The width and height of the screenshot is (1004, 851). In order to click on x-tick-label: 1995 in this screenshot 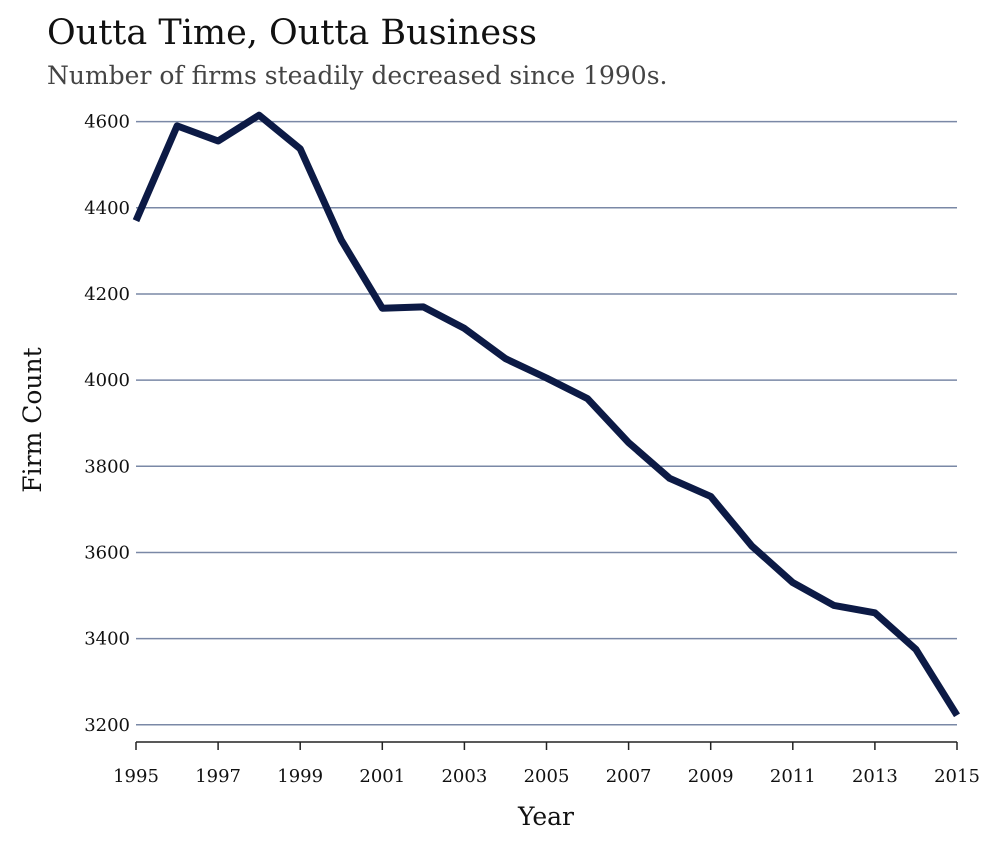, I will do `click(136, 776)`.